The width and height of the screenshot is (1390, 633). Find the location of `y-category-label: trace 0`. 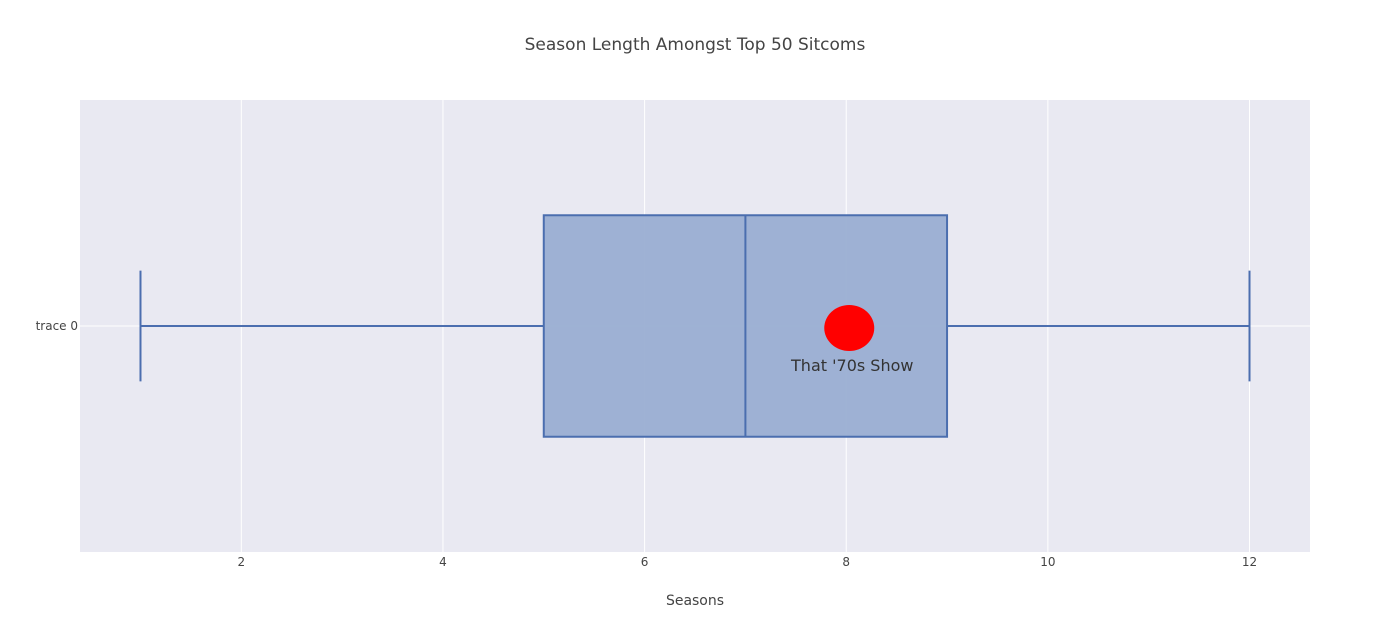

y-category-label: trace 0 is located at coordinates (57, 326).